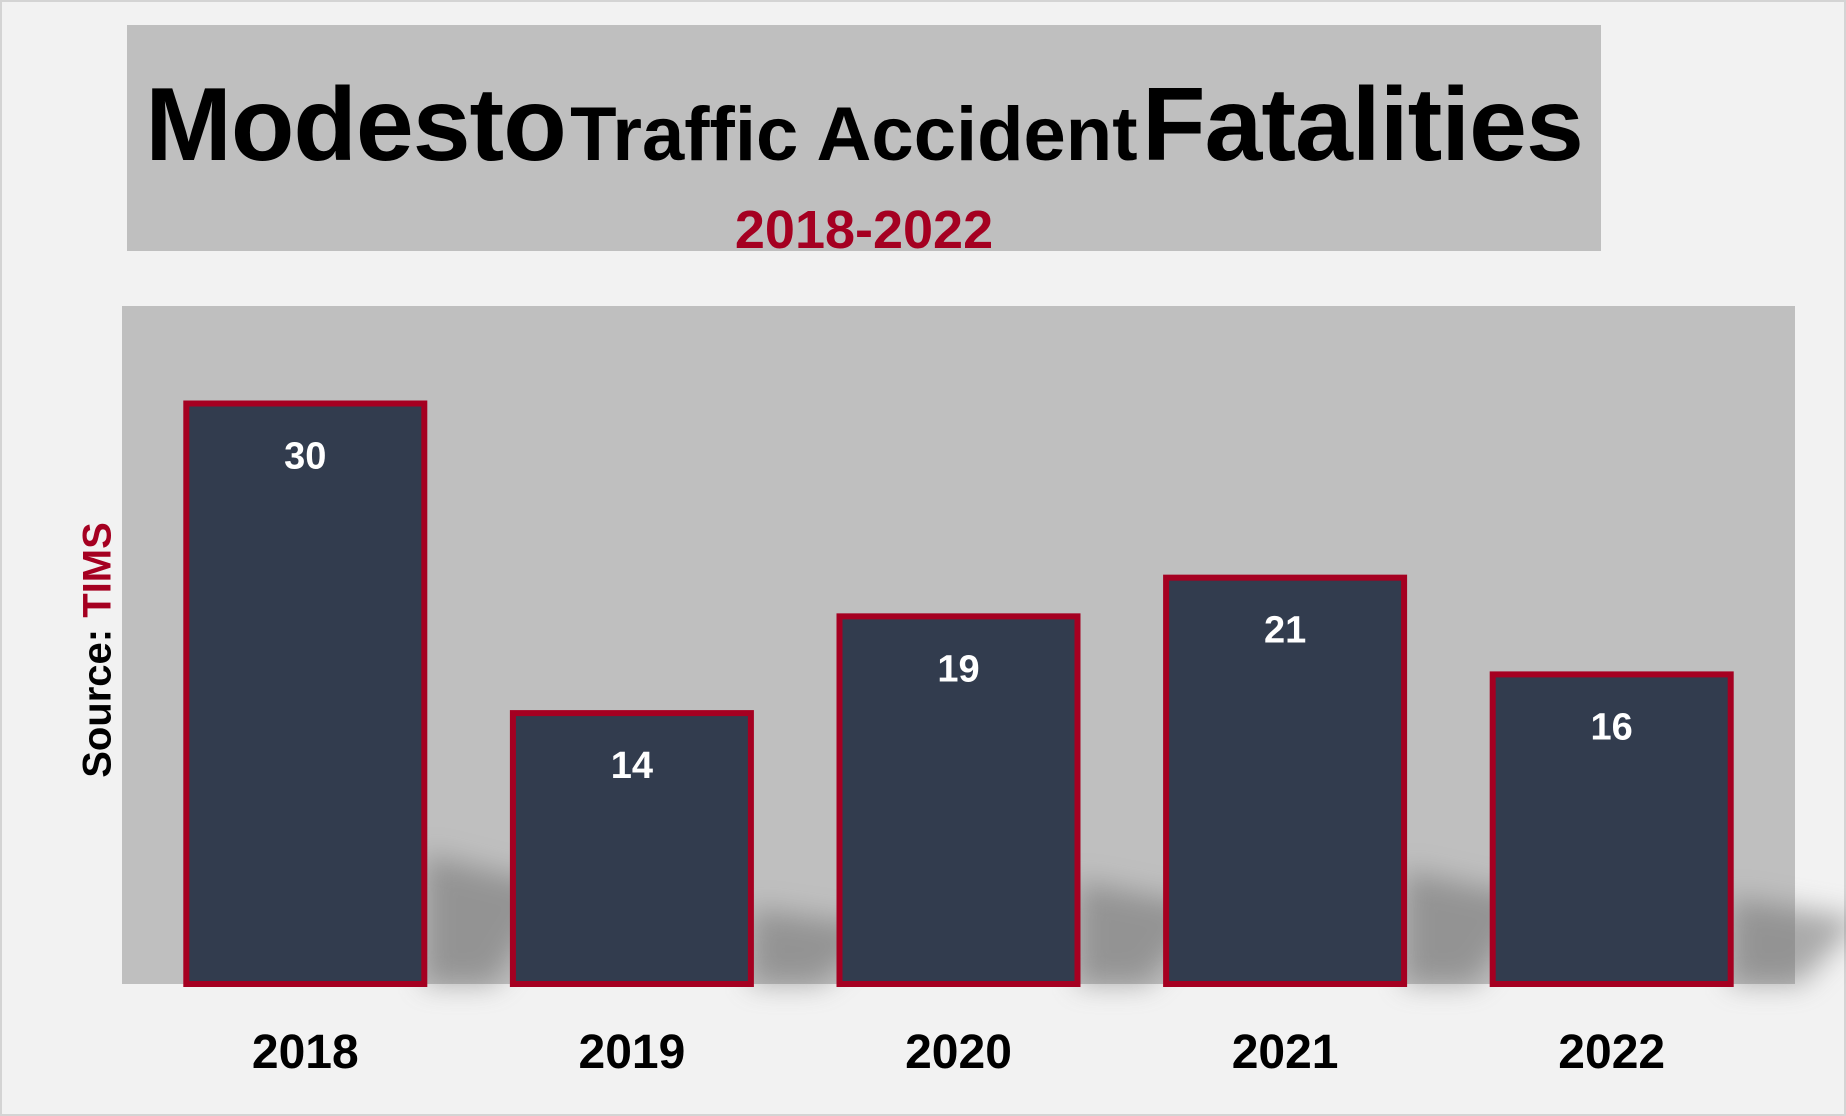 This screenshot has height=1116, width=1846. What do you see at coordinates (1612, 727) in the screenshot?
I see `value-label-2022: 16` at bounding box center [1612, 727].